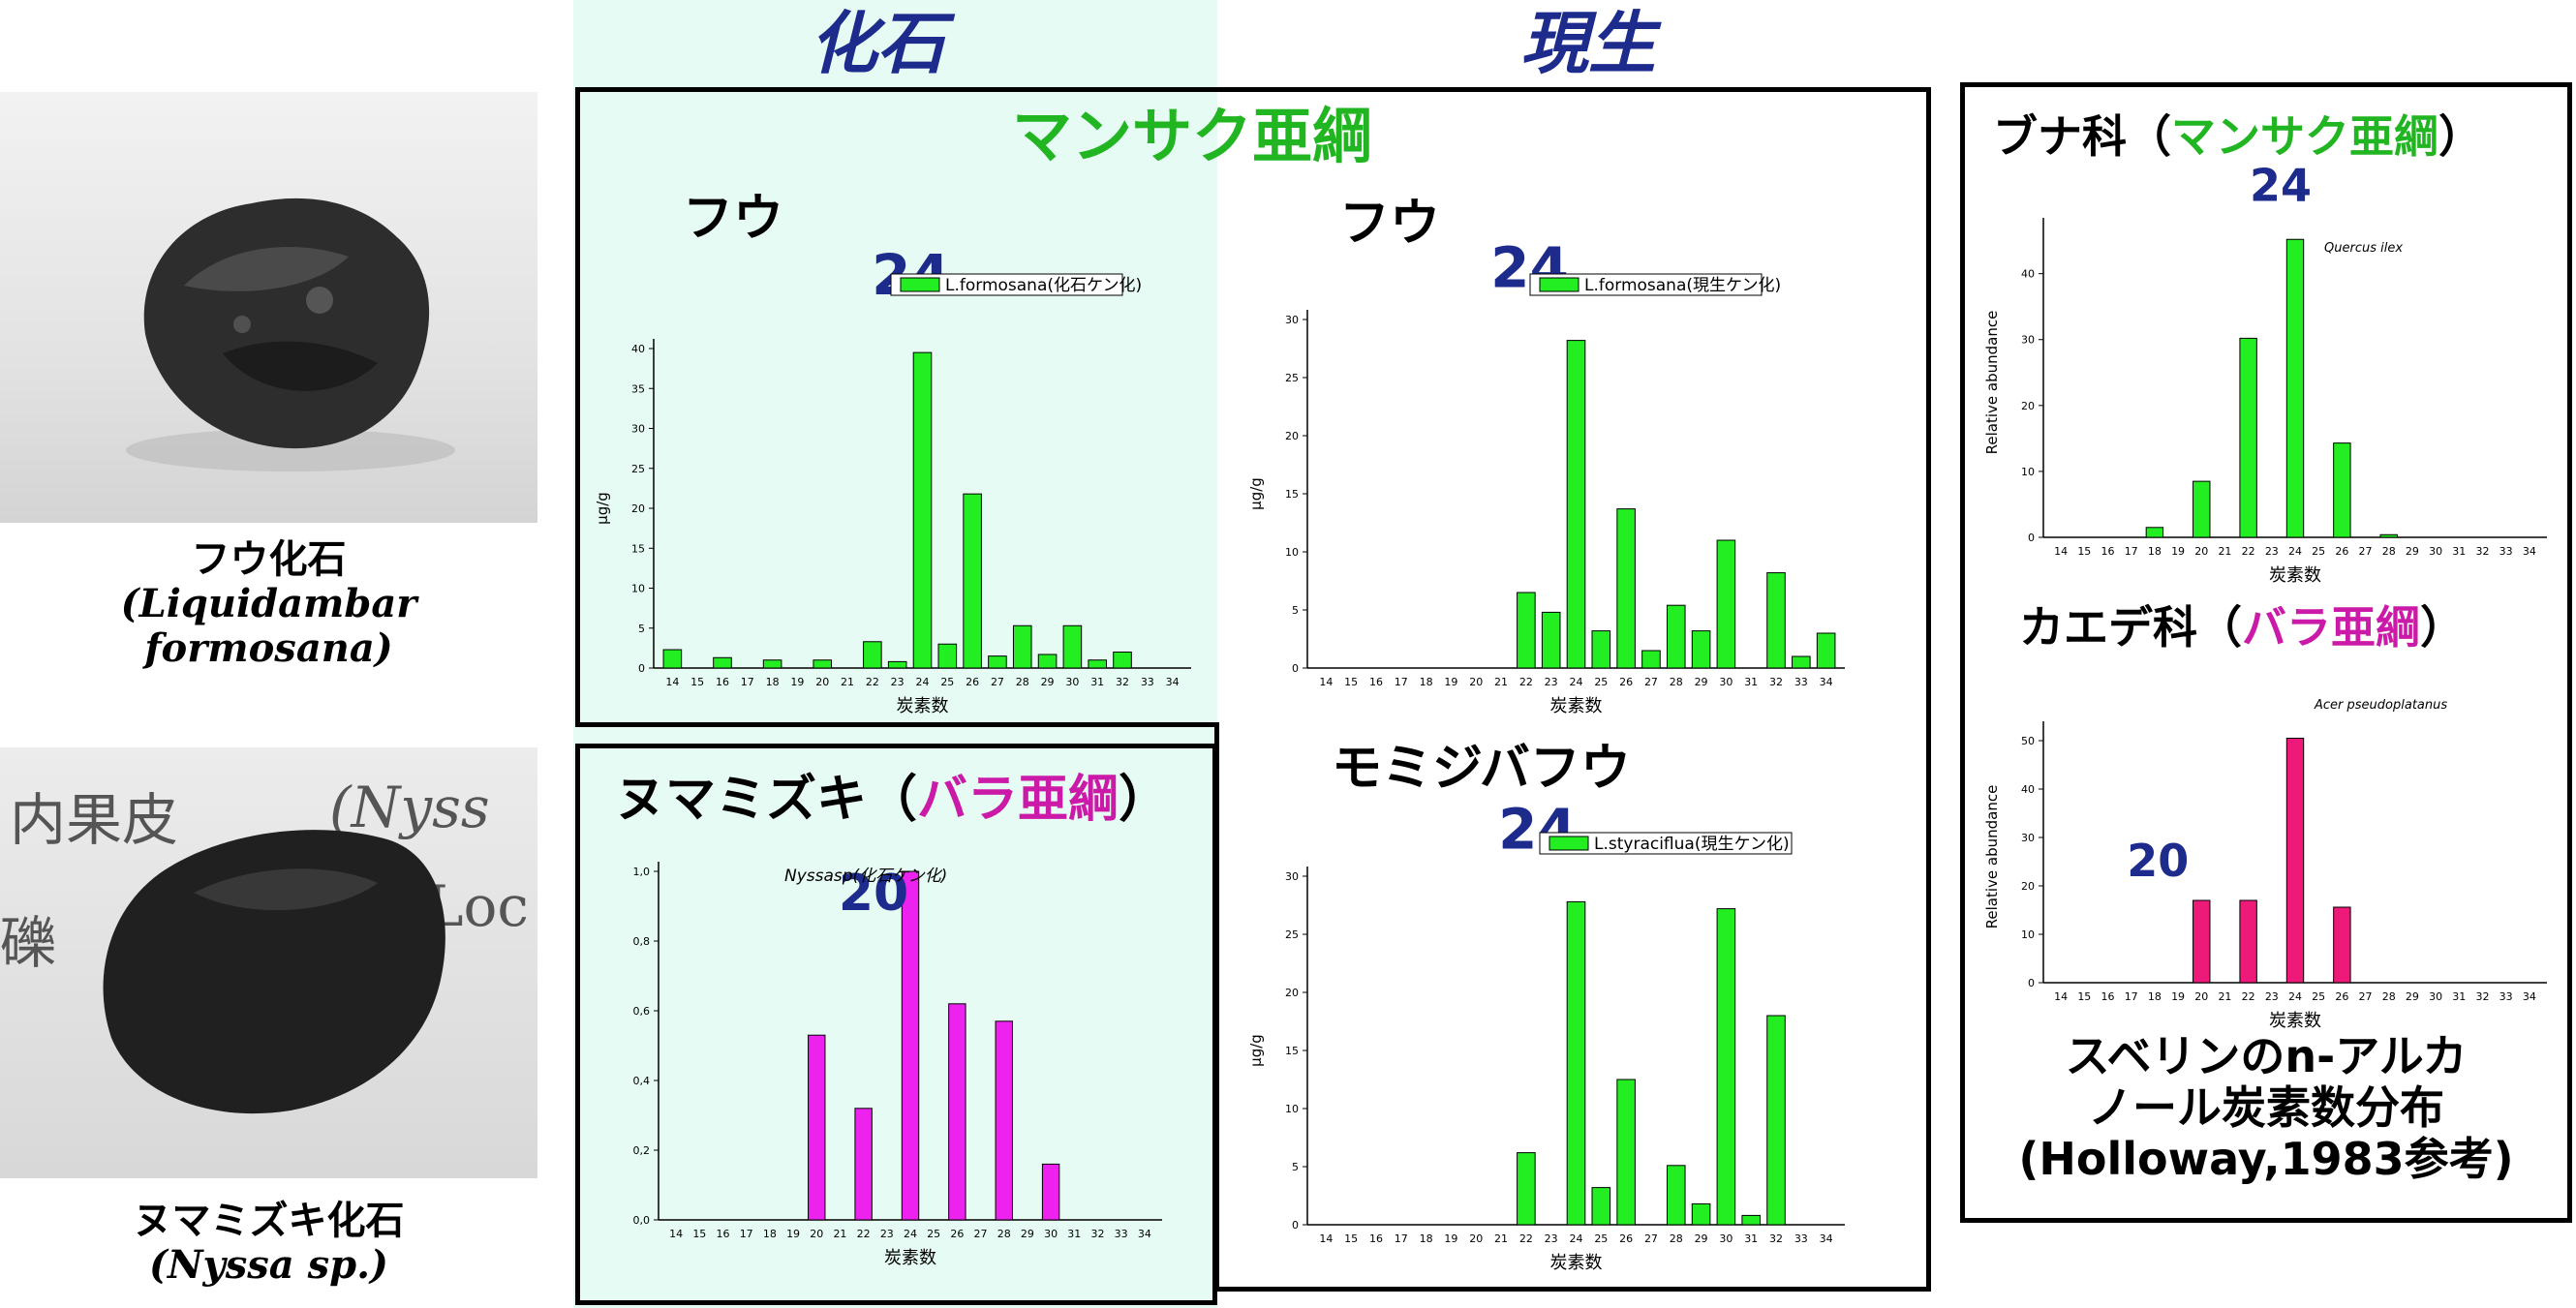 The width and height of the screenshot is (2576, 1308). Describe the element at coordinates (2131, 996) in the screenshot. I see `x-tick-label: 17` at that location.